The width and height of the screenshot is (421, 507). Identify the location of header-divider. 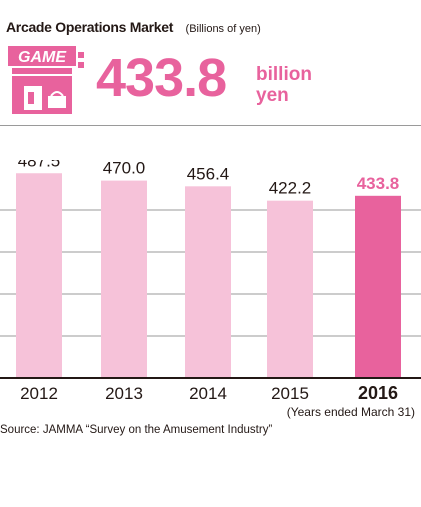
(210, 125).